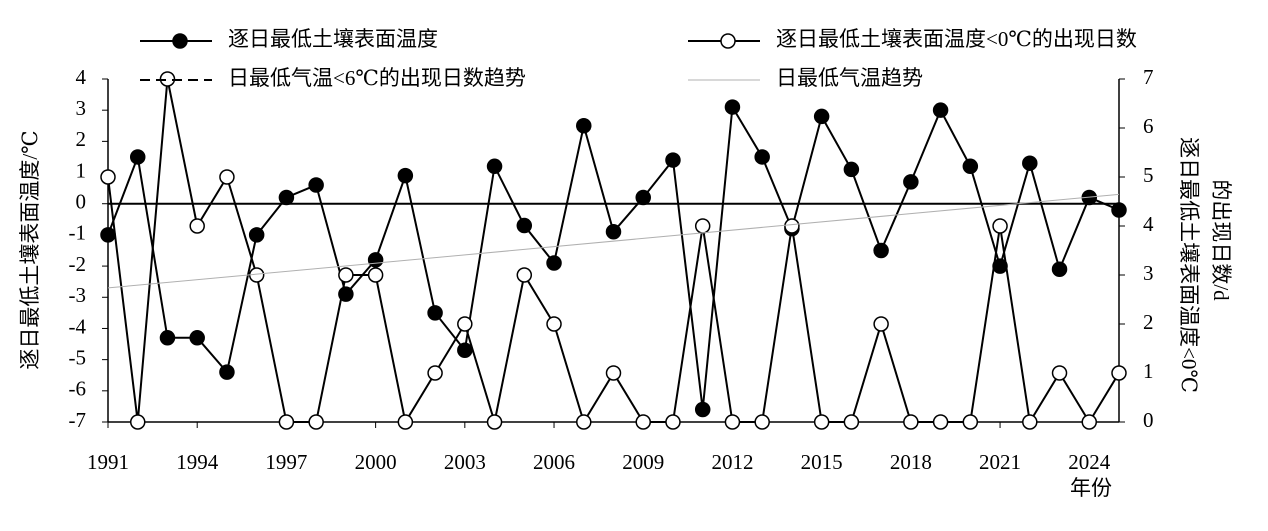 This screenshot has width=1268, height=531. What do you see at coordinates (108, 462) in the screenshot?
I see `x-tick-label: 1991` at bounding box center [108, 462].